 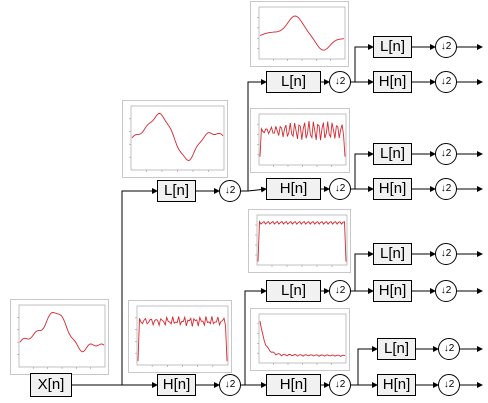 I want to click on plot-level2b-low, so click(x=299, y=241).